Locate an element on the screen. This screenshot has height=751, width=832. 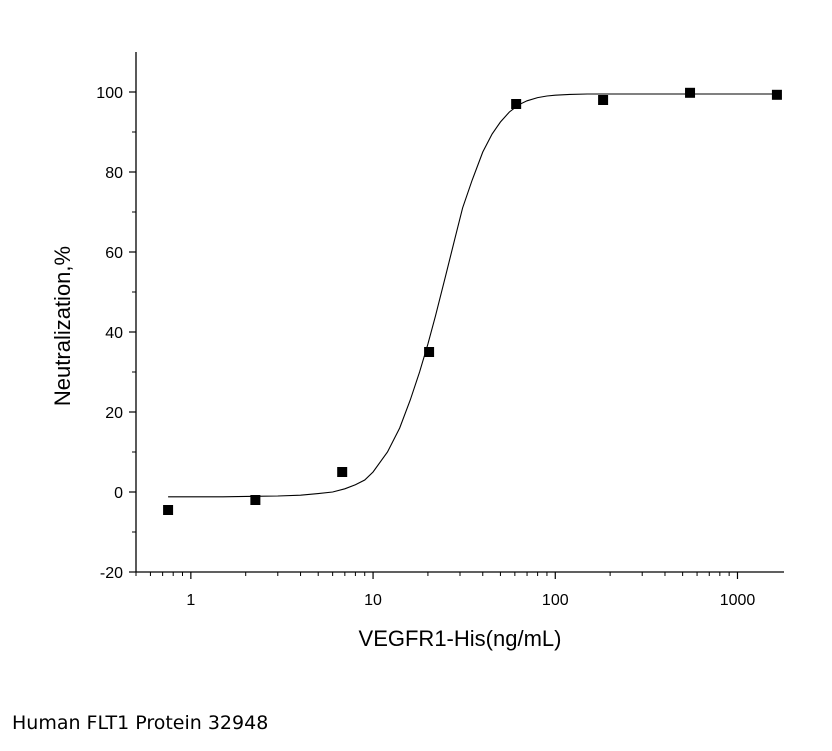
y-tick-label: 20 is located at coordinates (114, 413).